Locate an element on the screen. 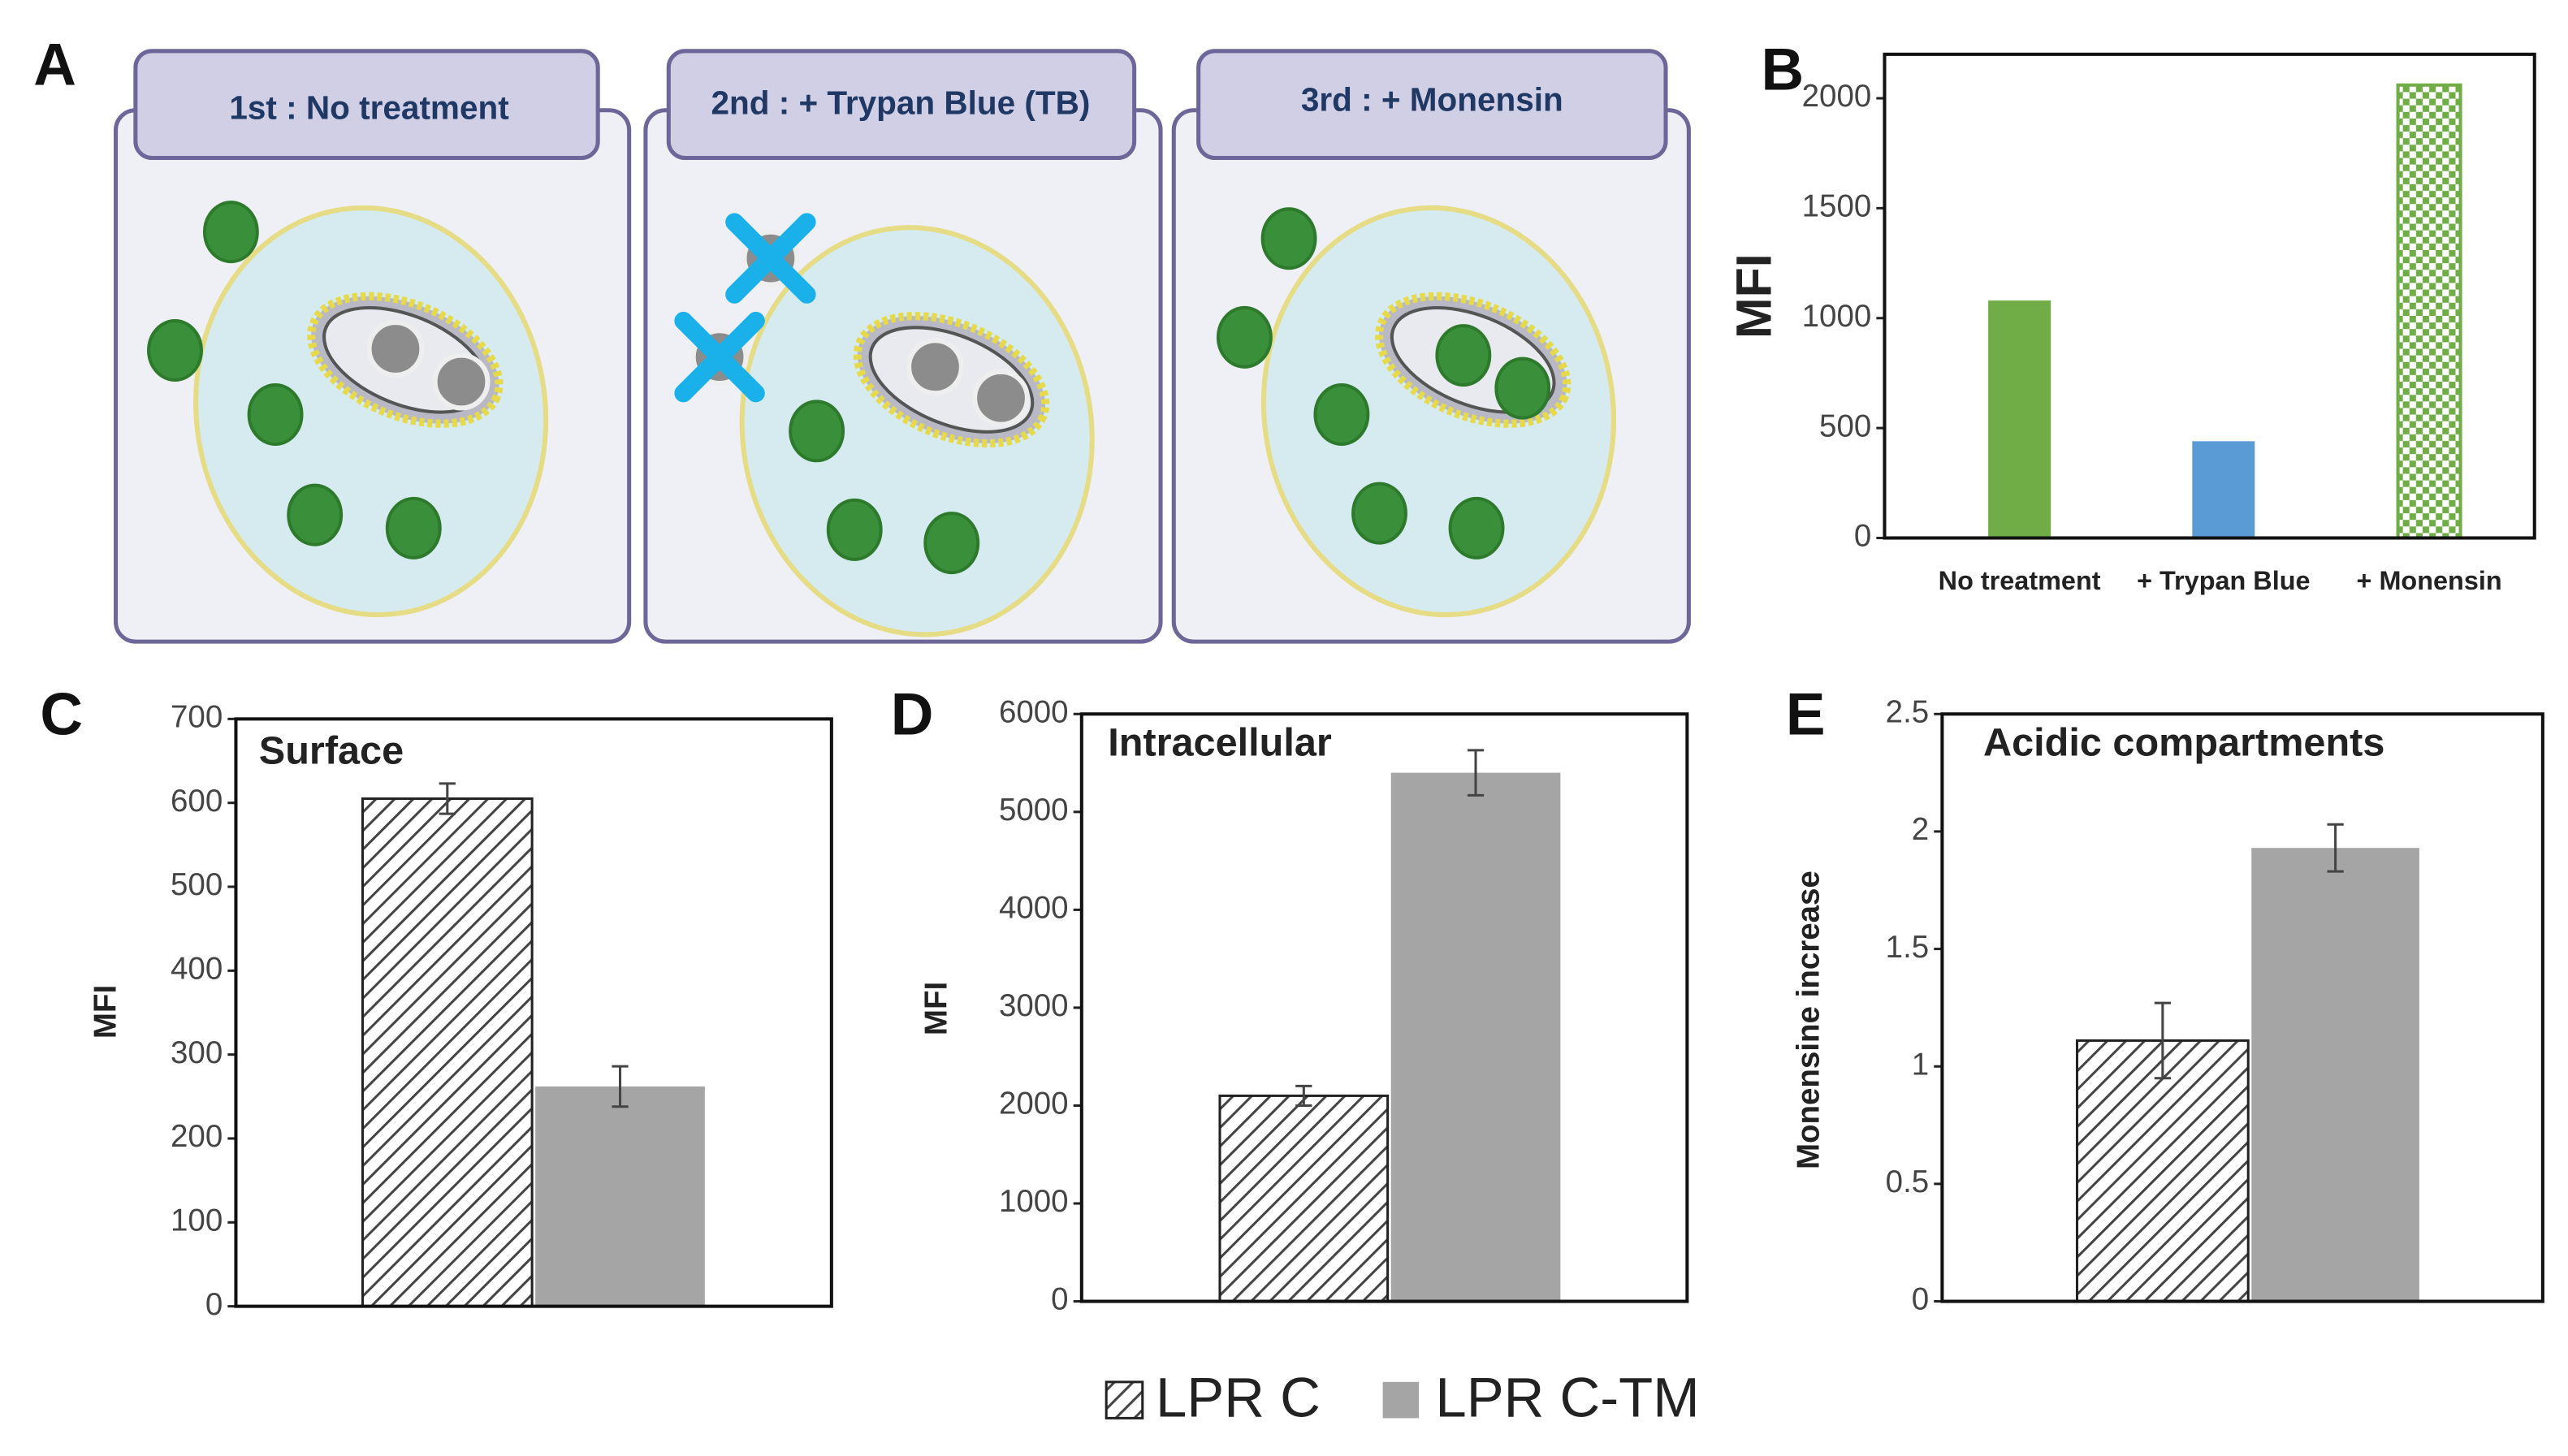 This screenshot has height=1456, width=2568. y-tick-label: 2.5 is located at coordinates (1908, 711).